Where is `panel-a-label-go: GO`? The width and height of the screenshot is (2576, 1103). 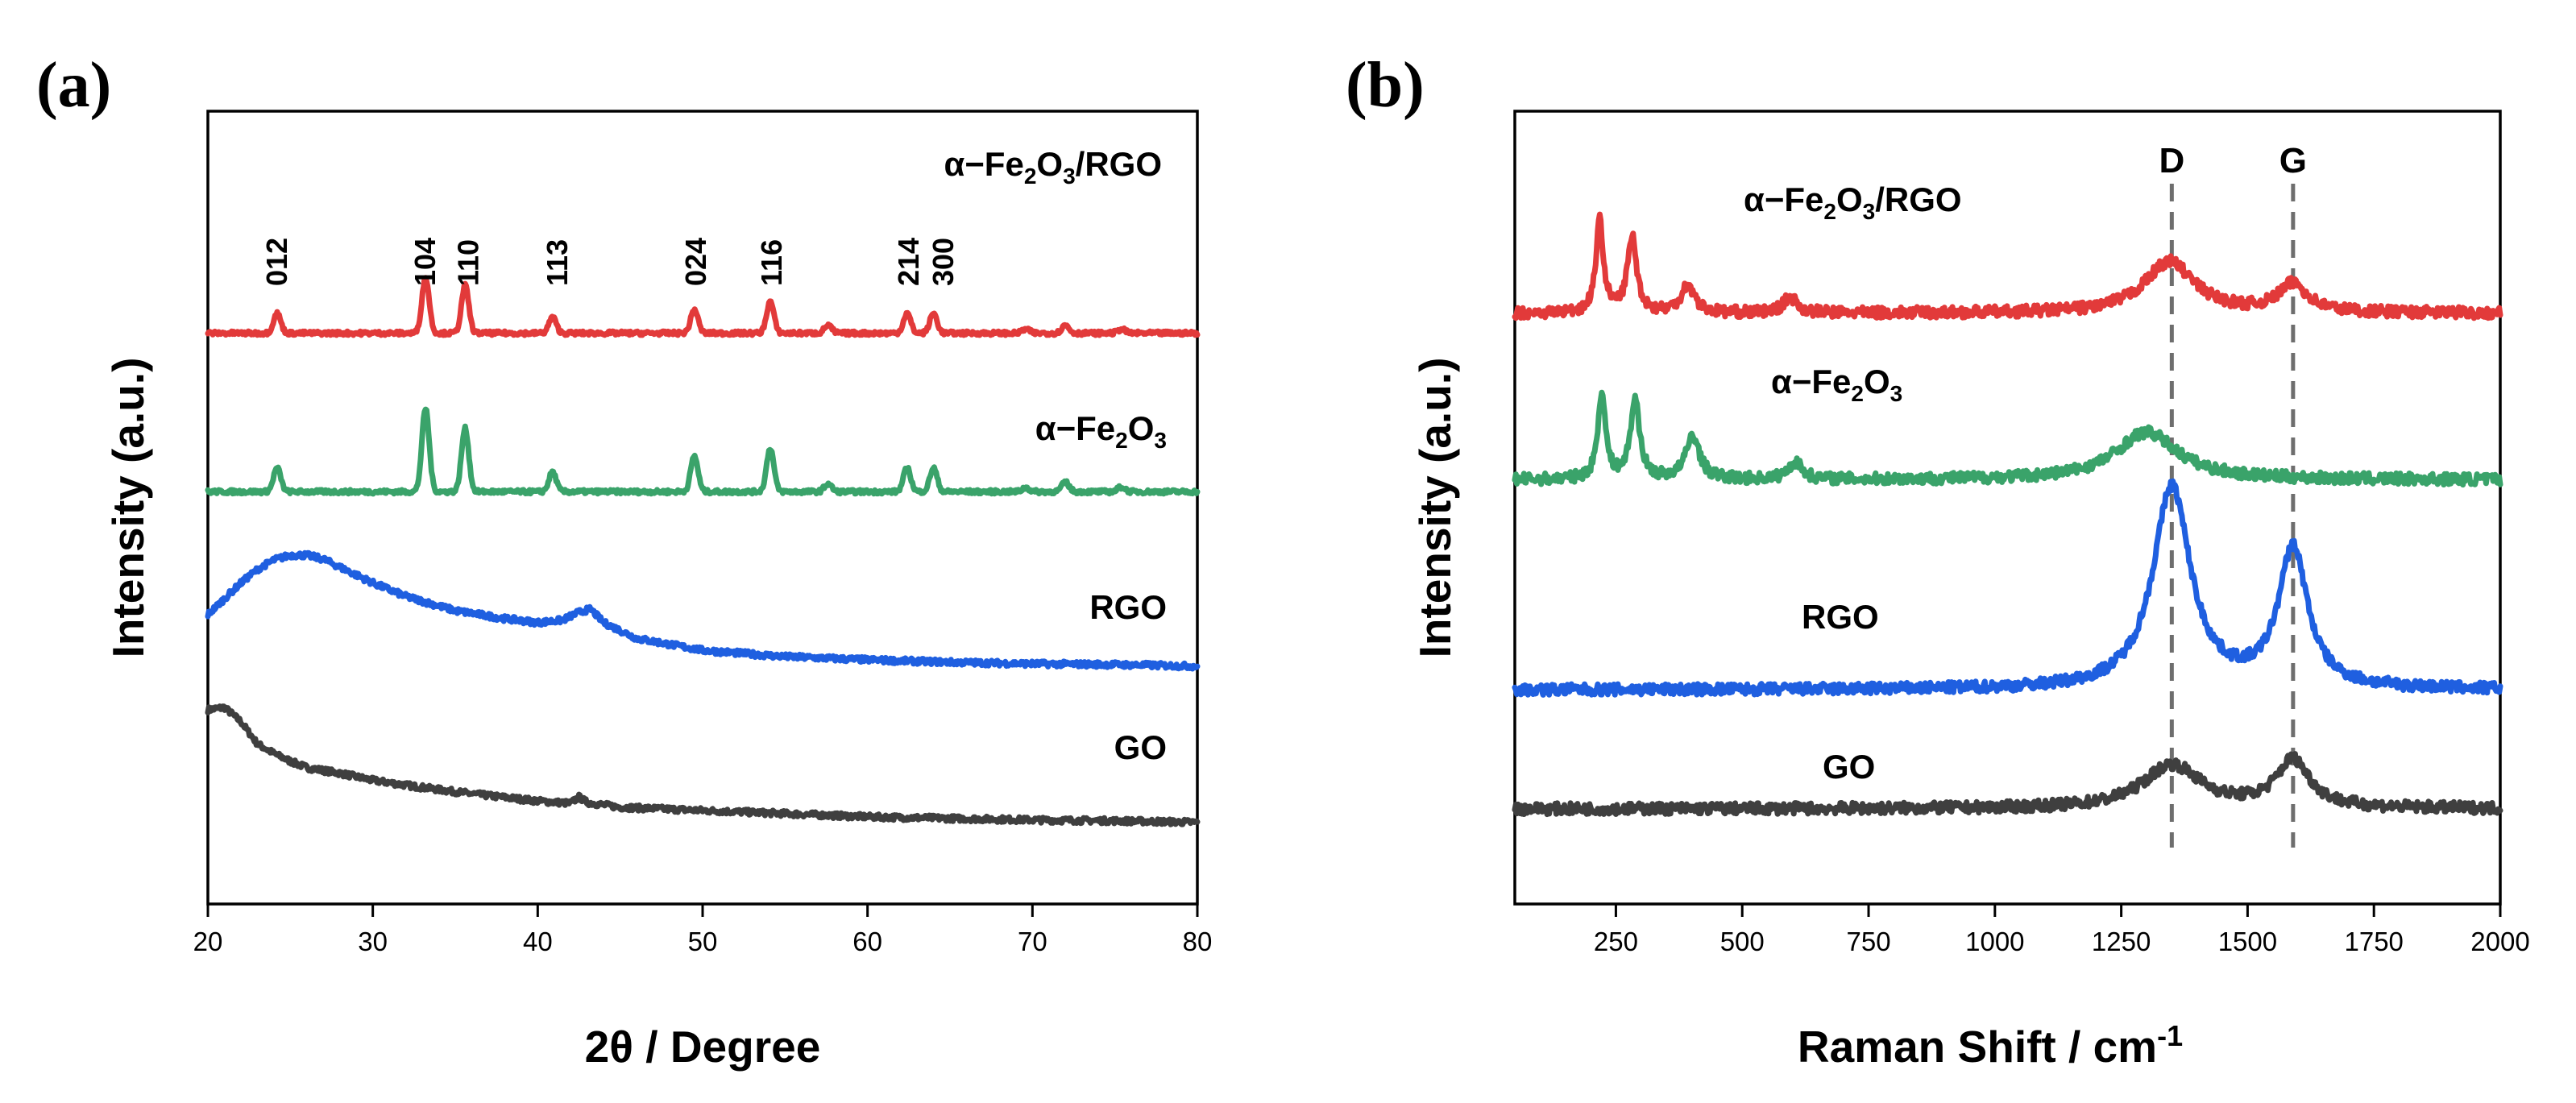
panel-a-label-go: GO is located at coordinates (1140, 747).